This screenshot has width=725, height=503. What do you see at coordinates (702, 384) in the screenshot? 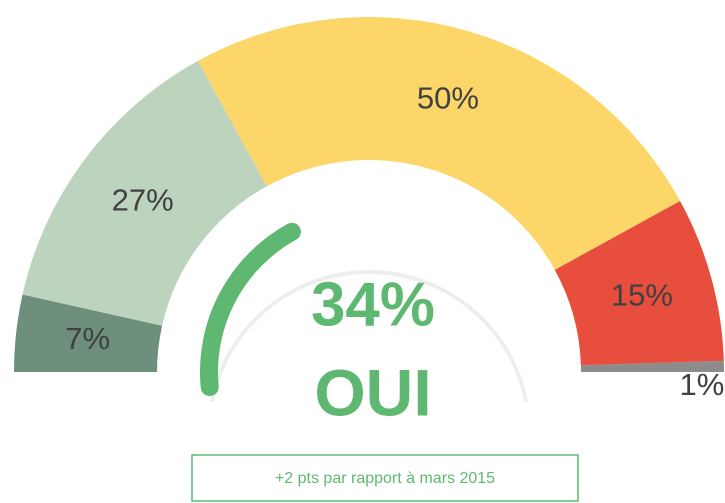
I see `segment-label: 1%` at bounding box center [702, 384].